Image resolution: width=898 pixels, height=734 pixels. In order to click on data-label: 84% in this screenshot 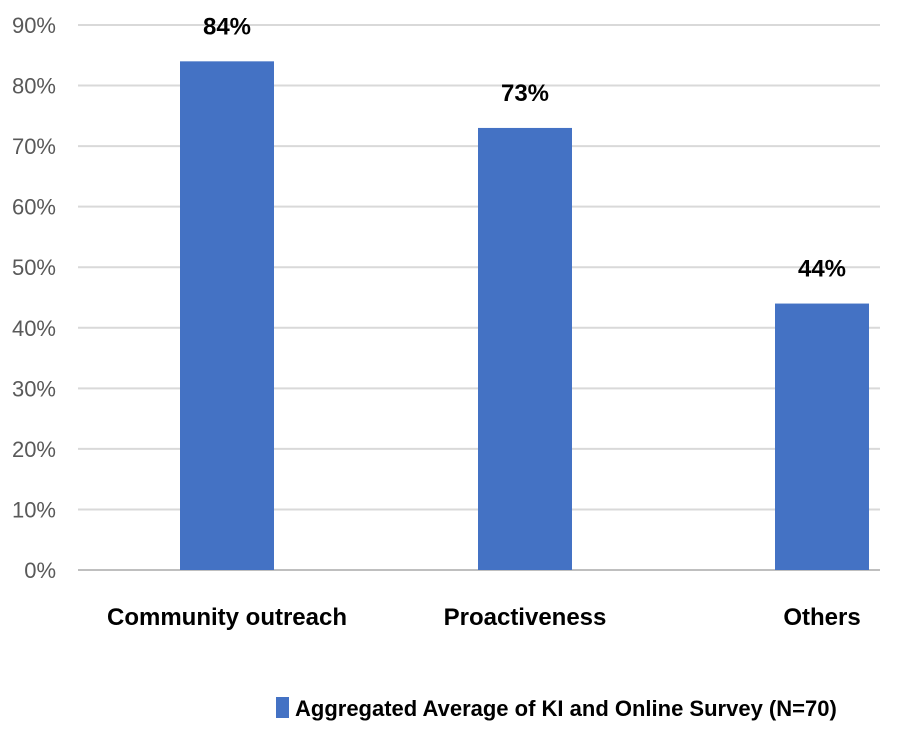, I will do `click(227, 26)`.